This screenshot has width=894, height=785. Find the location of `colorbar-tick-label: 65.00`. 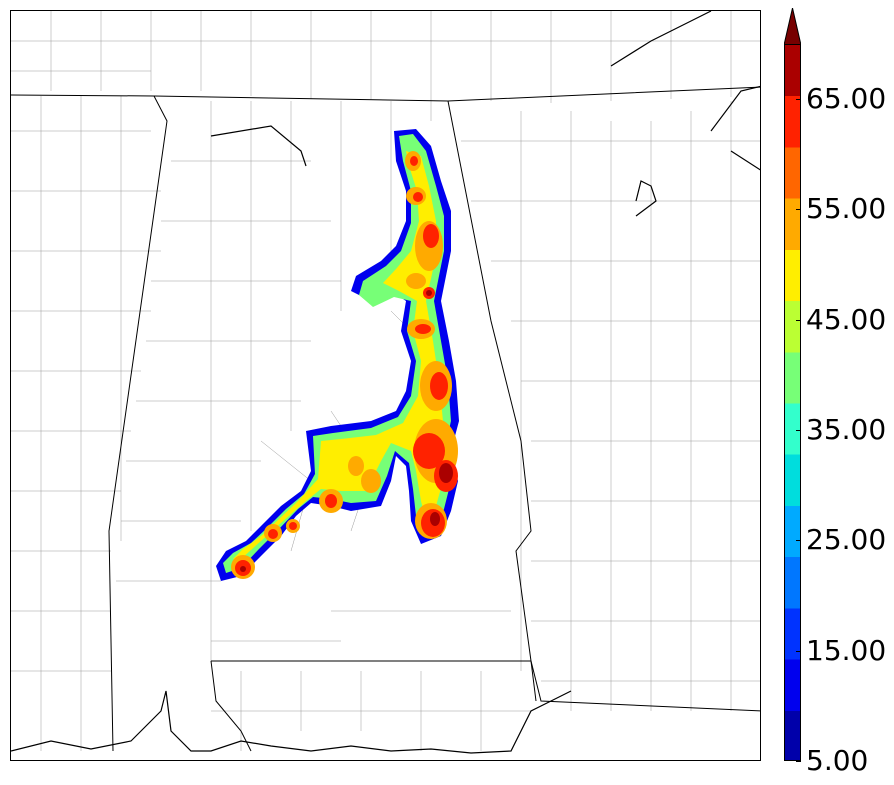

colorbar-tick-label: 65.00 is located at coordinates (846, 98).